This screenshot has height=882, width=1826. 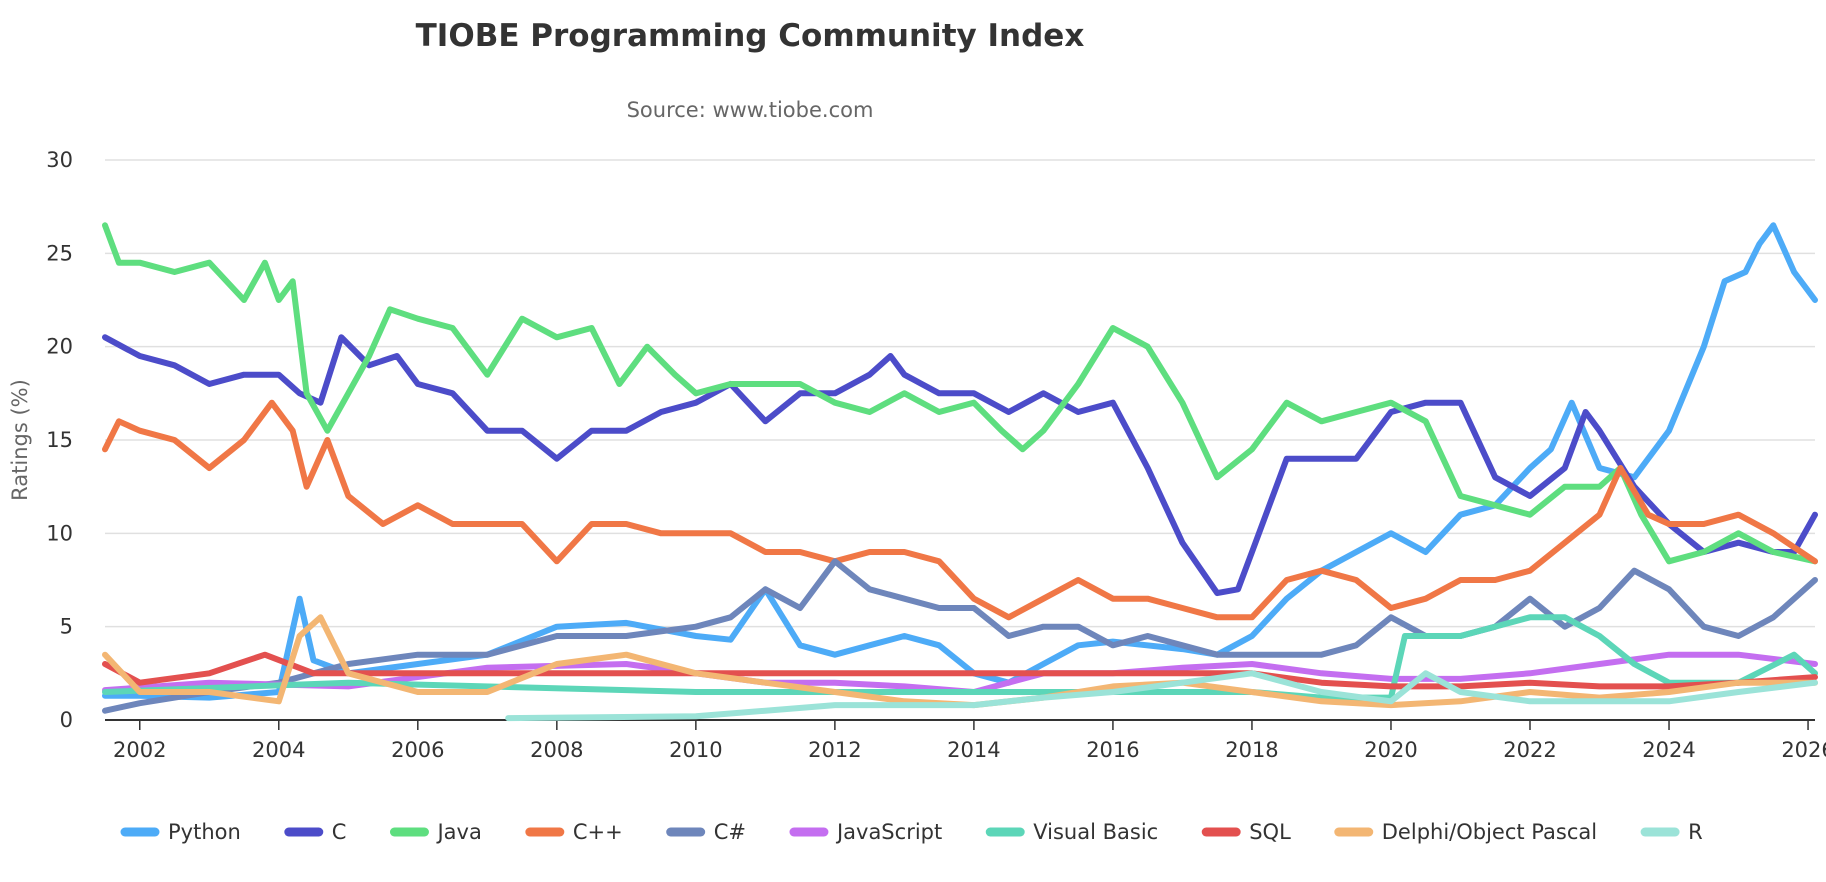 I want to click on legend-label: C#, so click(x=730, y=832).